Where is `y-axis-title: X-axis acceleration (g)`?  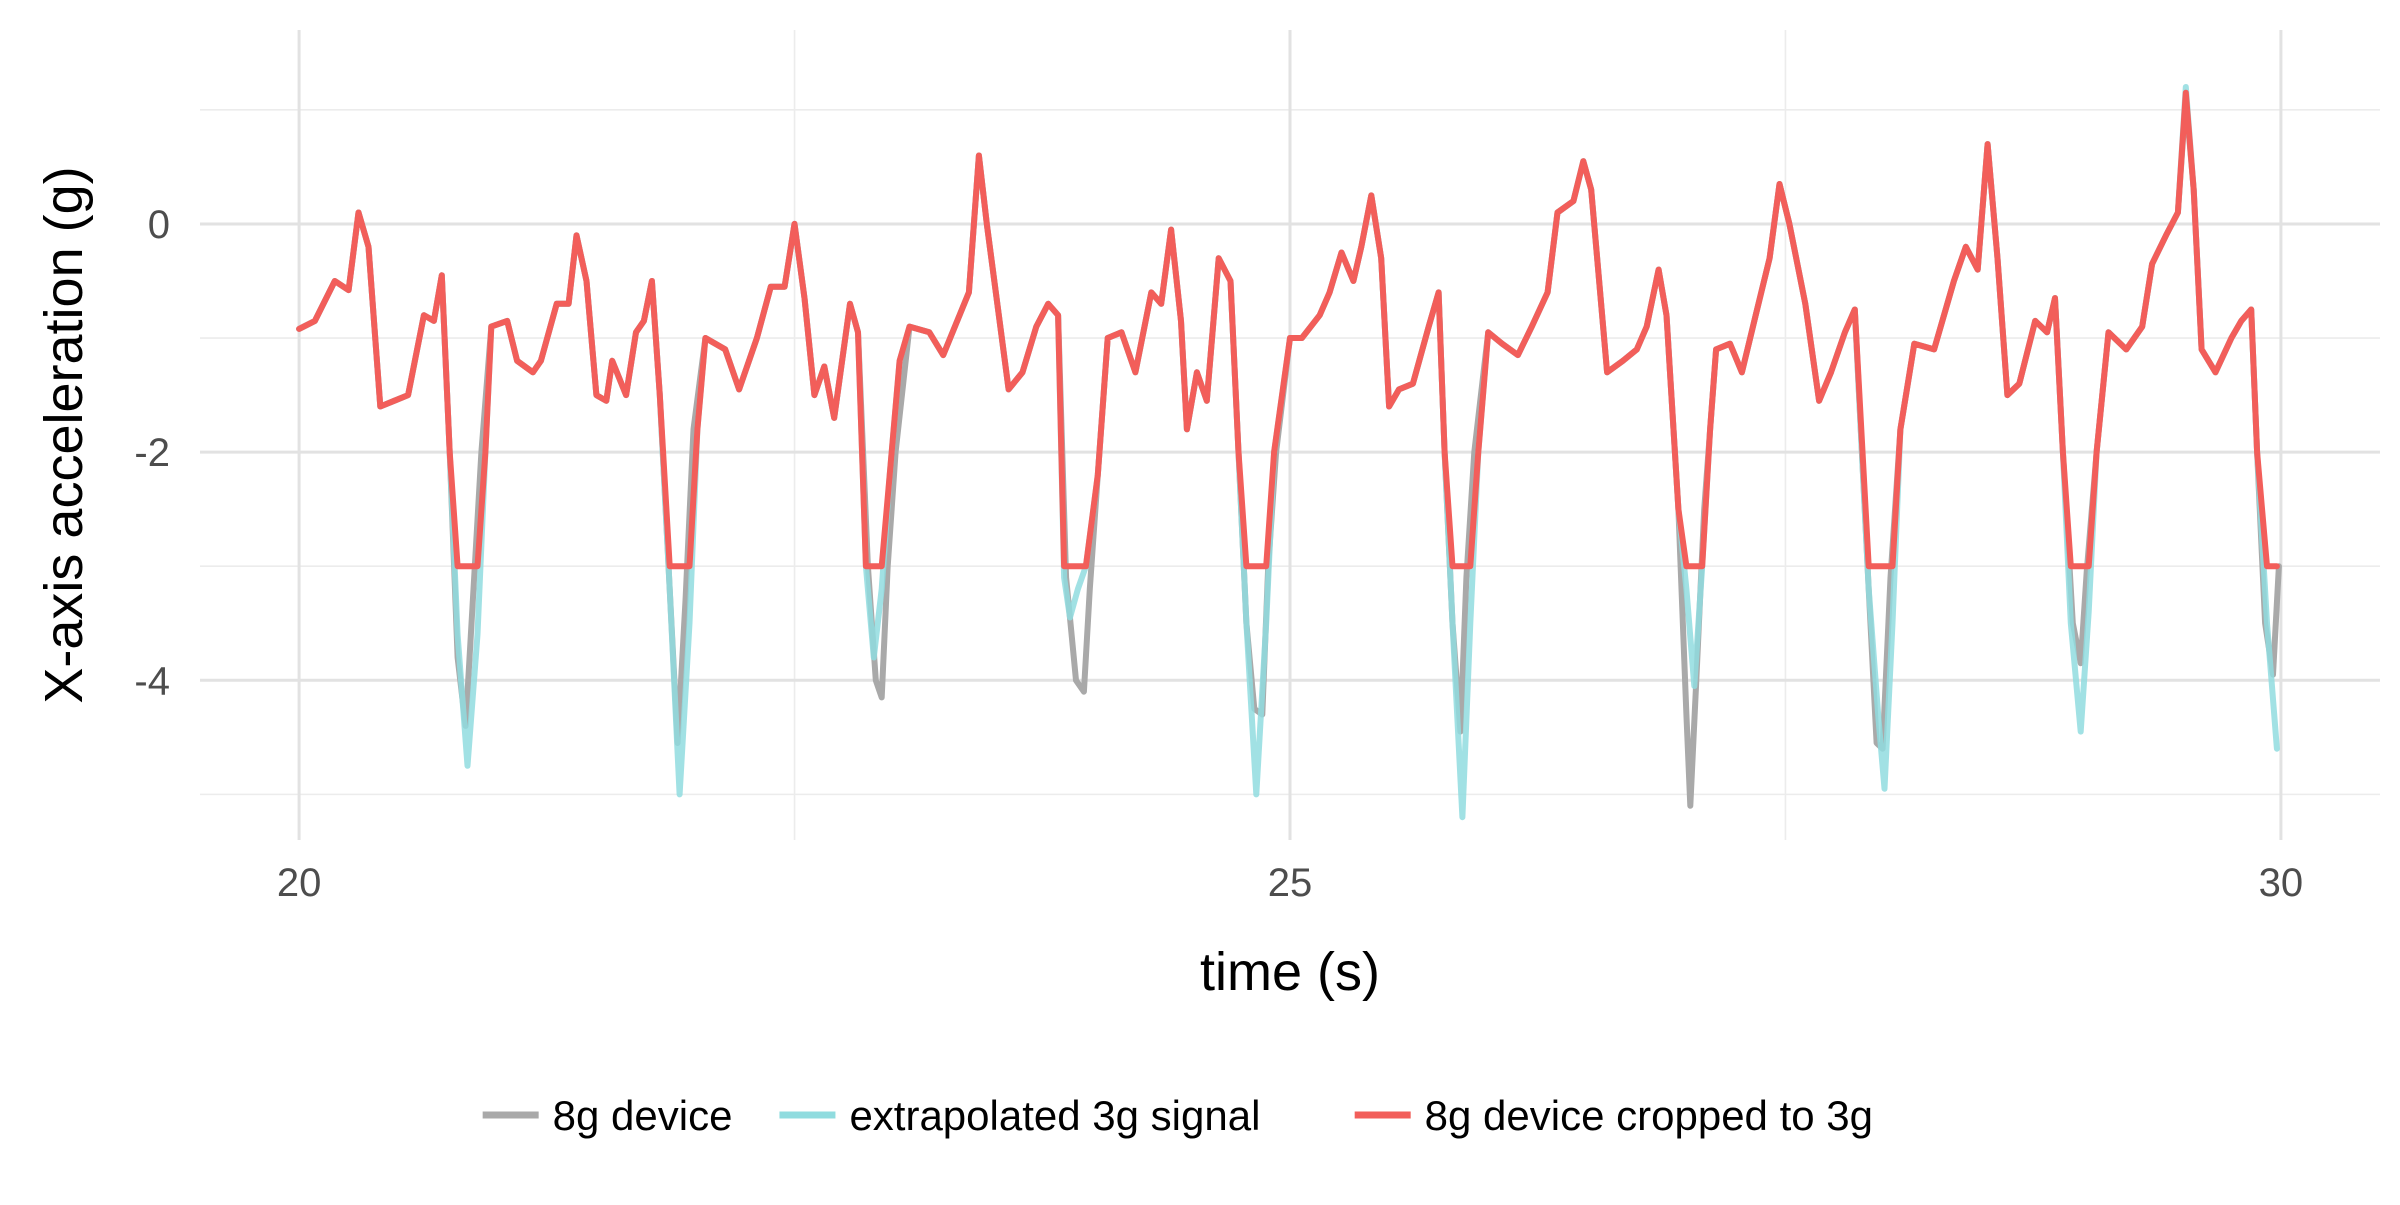
y-axis-title: X-axis acceleration (g) is located at coordinates (64, 434).